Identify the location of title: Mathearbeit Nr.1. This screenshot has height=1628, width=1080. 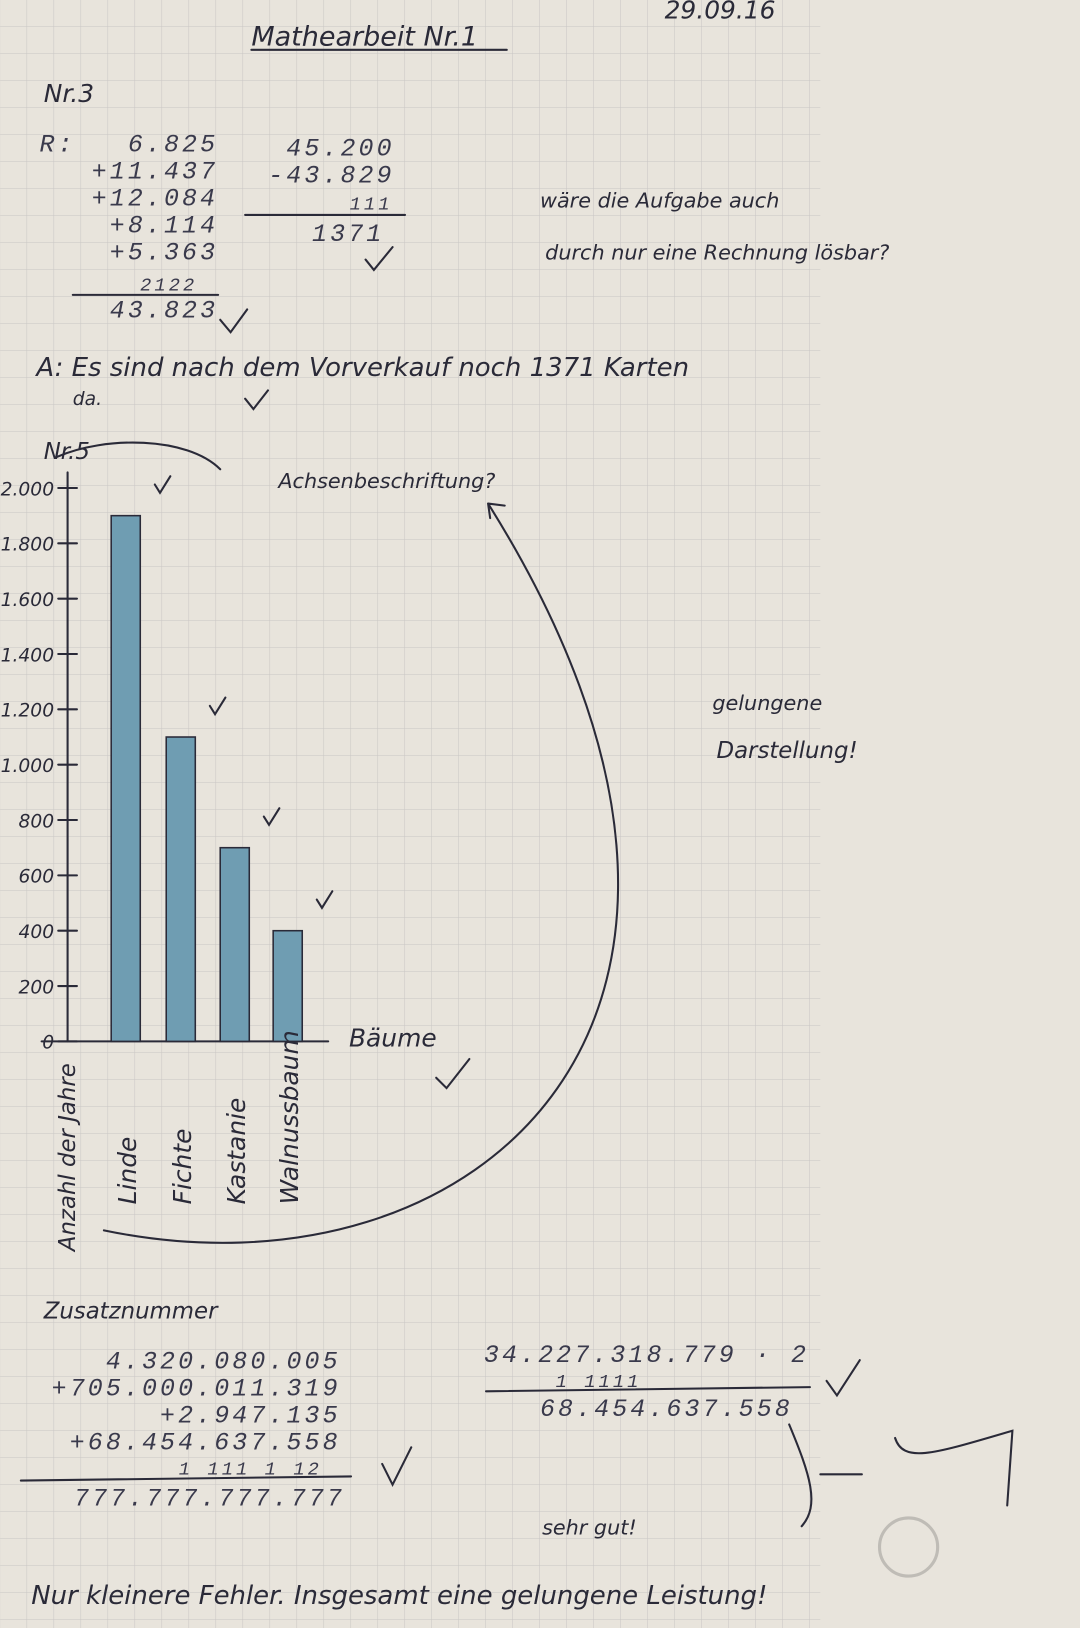
(364, 37).